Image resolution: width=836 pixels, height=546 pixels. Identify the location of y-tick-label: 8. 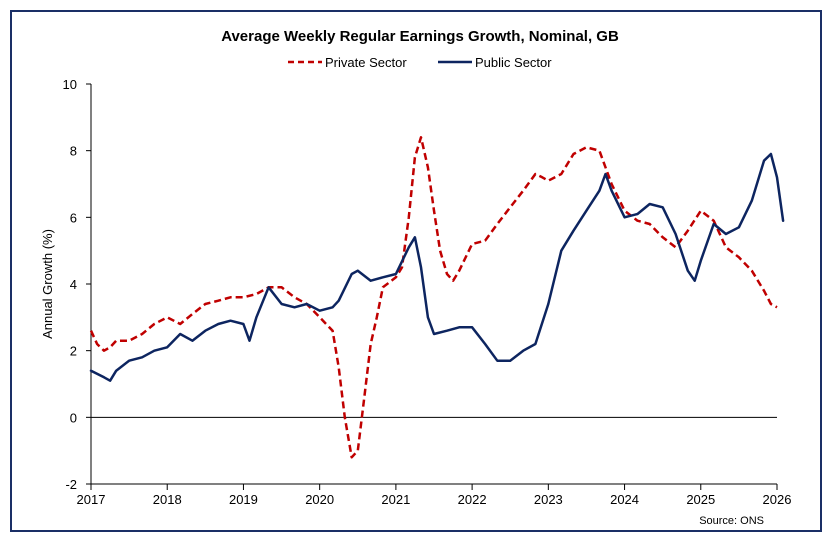
(73, 151).